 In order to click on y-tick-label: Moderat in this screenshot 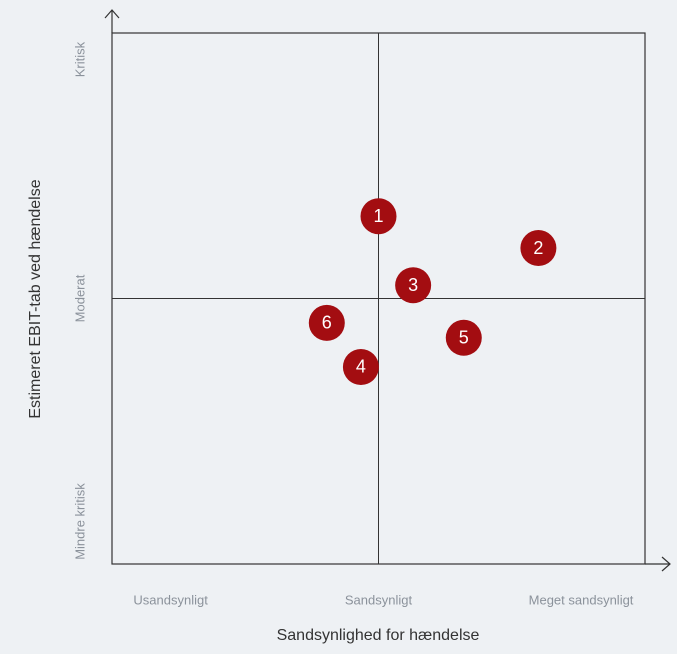, I will do `click(79, 298)`.